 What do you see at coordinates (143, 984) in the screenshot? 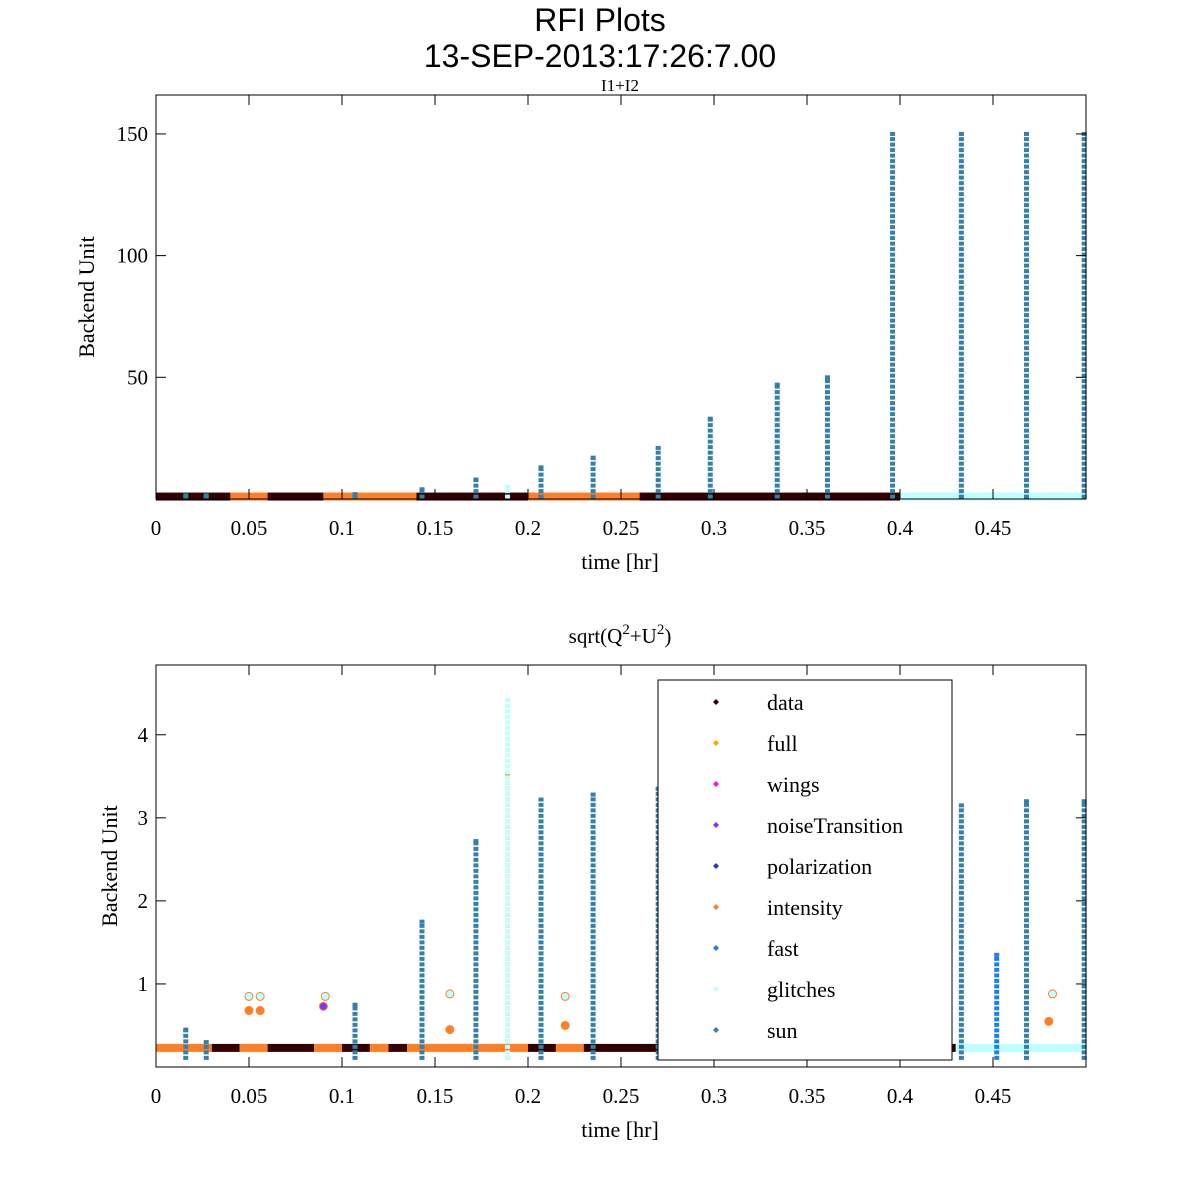
I see `y-tick-label: 1` at bounding box center [143, 984].